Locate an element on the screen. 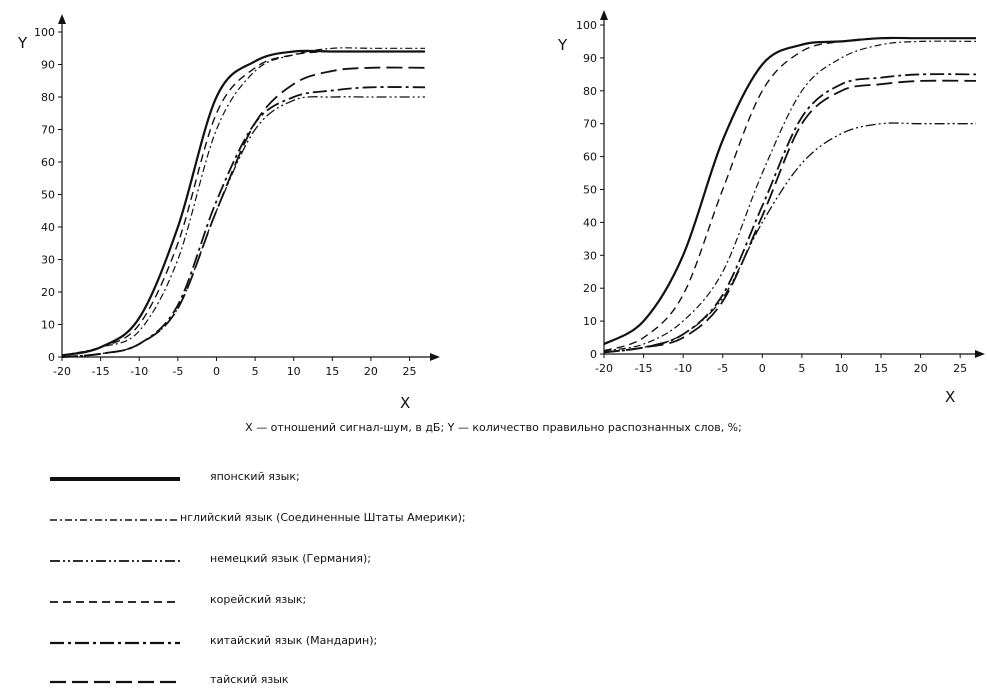 The width and height of the screenshot is (987, 693). legend-item-korean: корейский язык; is located at coordinates (400, 601).